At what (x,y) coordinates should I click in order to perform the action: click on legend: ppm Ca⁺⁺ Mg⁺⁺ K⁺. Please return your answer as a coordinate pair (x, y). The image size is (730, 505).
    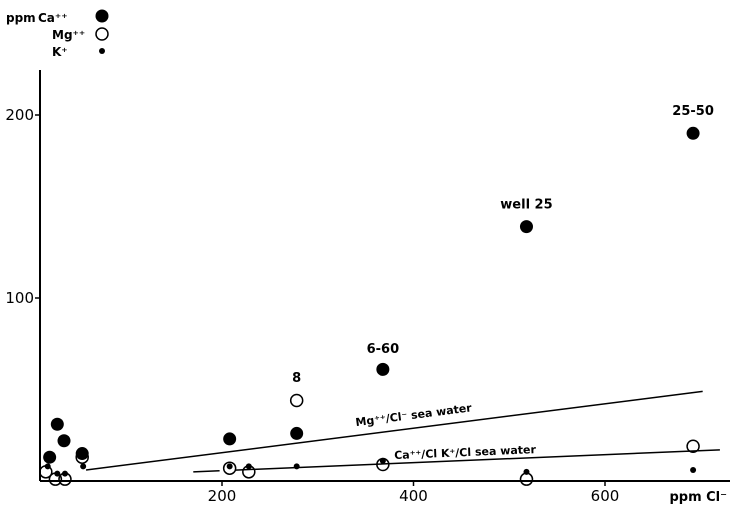
    Looking at the image, I should click on (57, 34).